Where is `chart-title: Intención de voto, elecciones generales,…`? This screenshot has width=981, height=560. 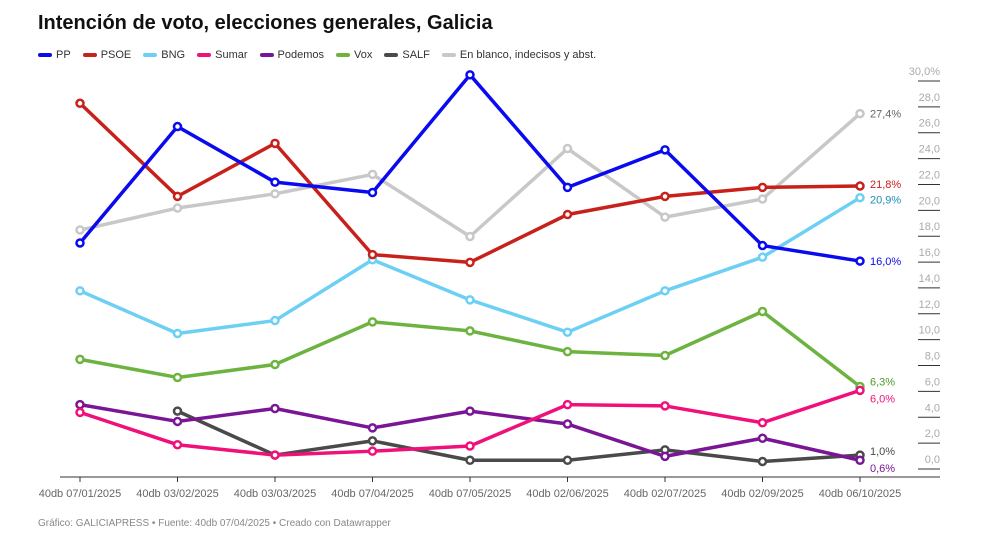
chart-title: Intención de voto, elecciones generales,… is located at coordinates (265, 23).